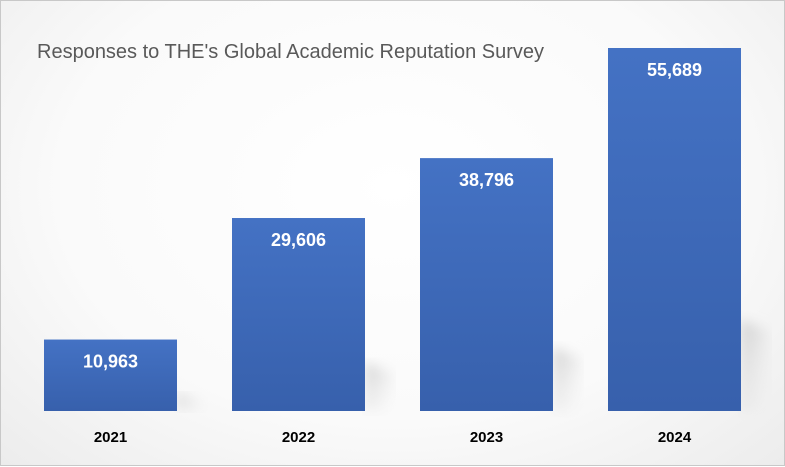 The width and height of the screenshot is (785, 467). What do you see at coordinates (486, 180) in the screenshot?
I see `data-label: 38,796` at bounding box center [486, 180].